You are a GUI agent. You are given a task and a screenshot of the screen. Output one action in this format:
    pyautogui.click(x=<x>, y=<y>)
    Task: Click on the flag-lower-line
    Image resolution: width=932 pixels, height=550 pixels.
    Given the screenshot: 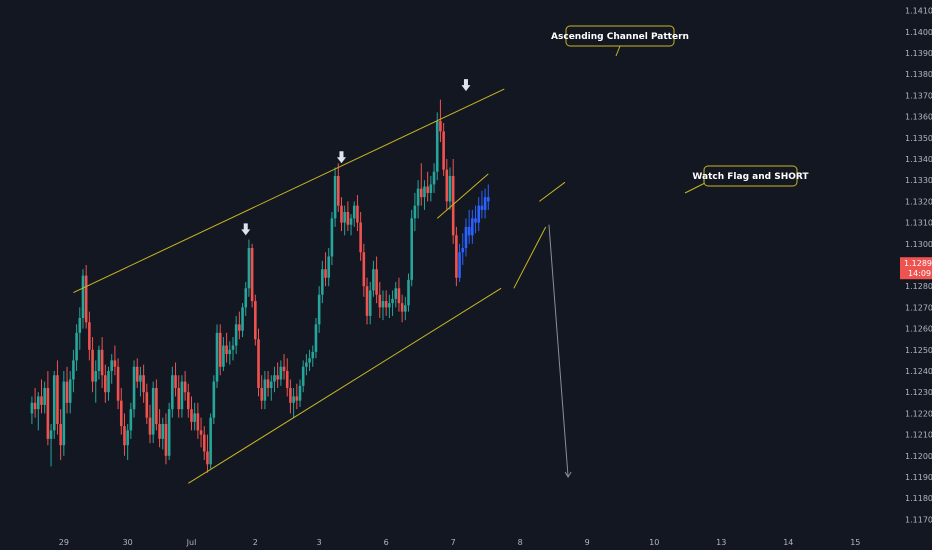 What is the action you would take?
    pyautogui.click(x=530, y=257)
    